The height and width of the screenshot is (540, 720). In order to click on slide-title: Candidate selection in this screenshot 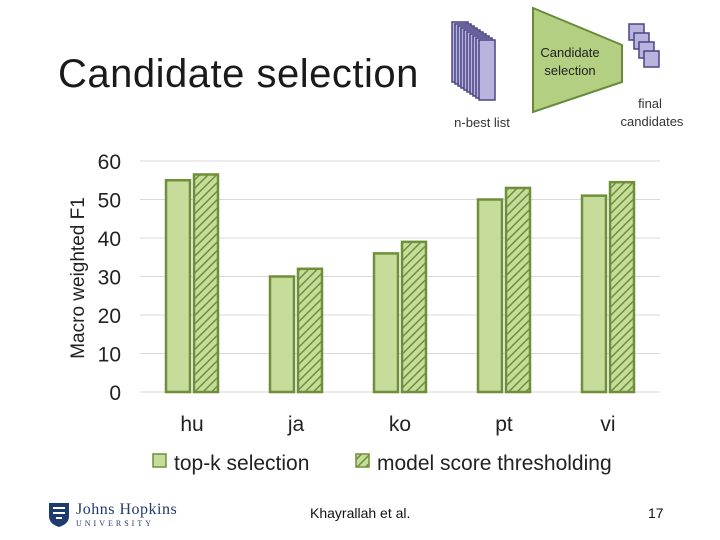, I will do `click(238, 74)`.